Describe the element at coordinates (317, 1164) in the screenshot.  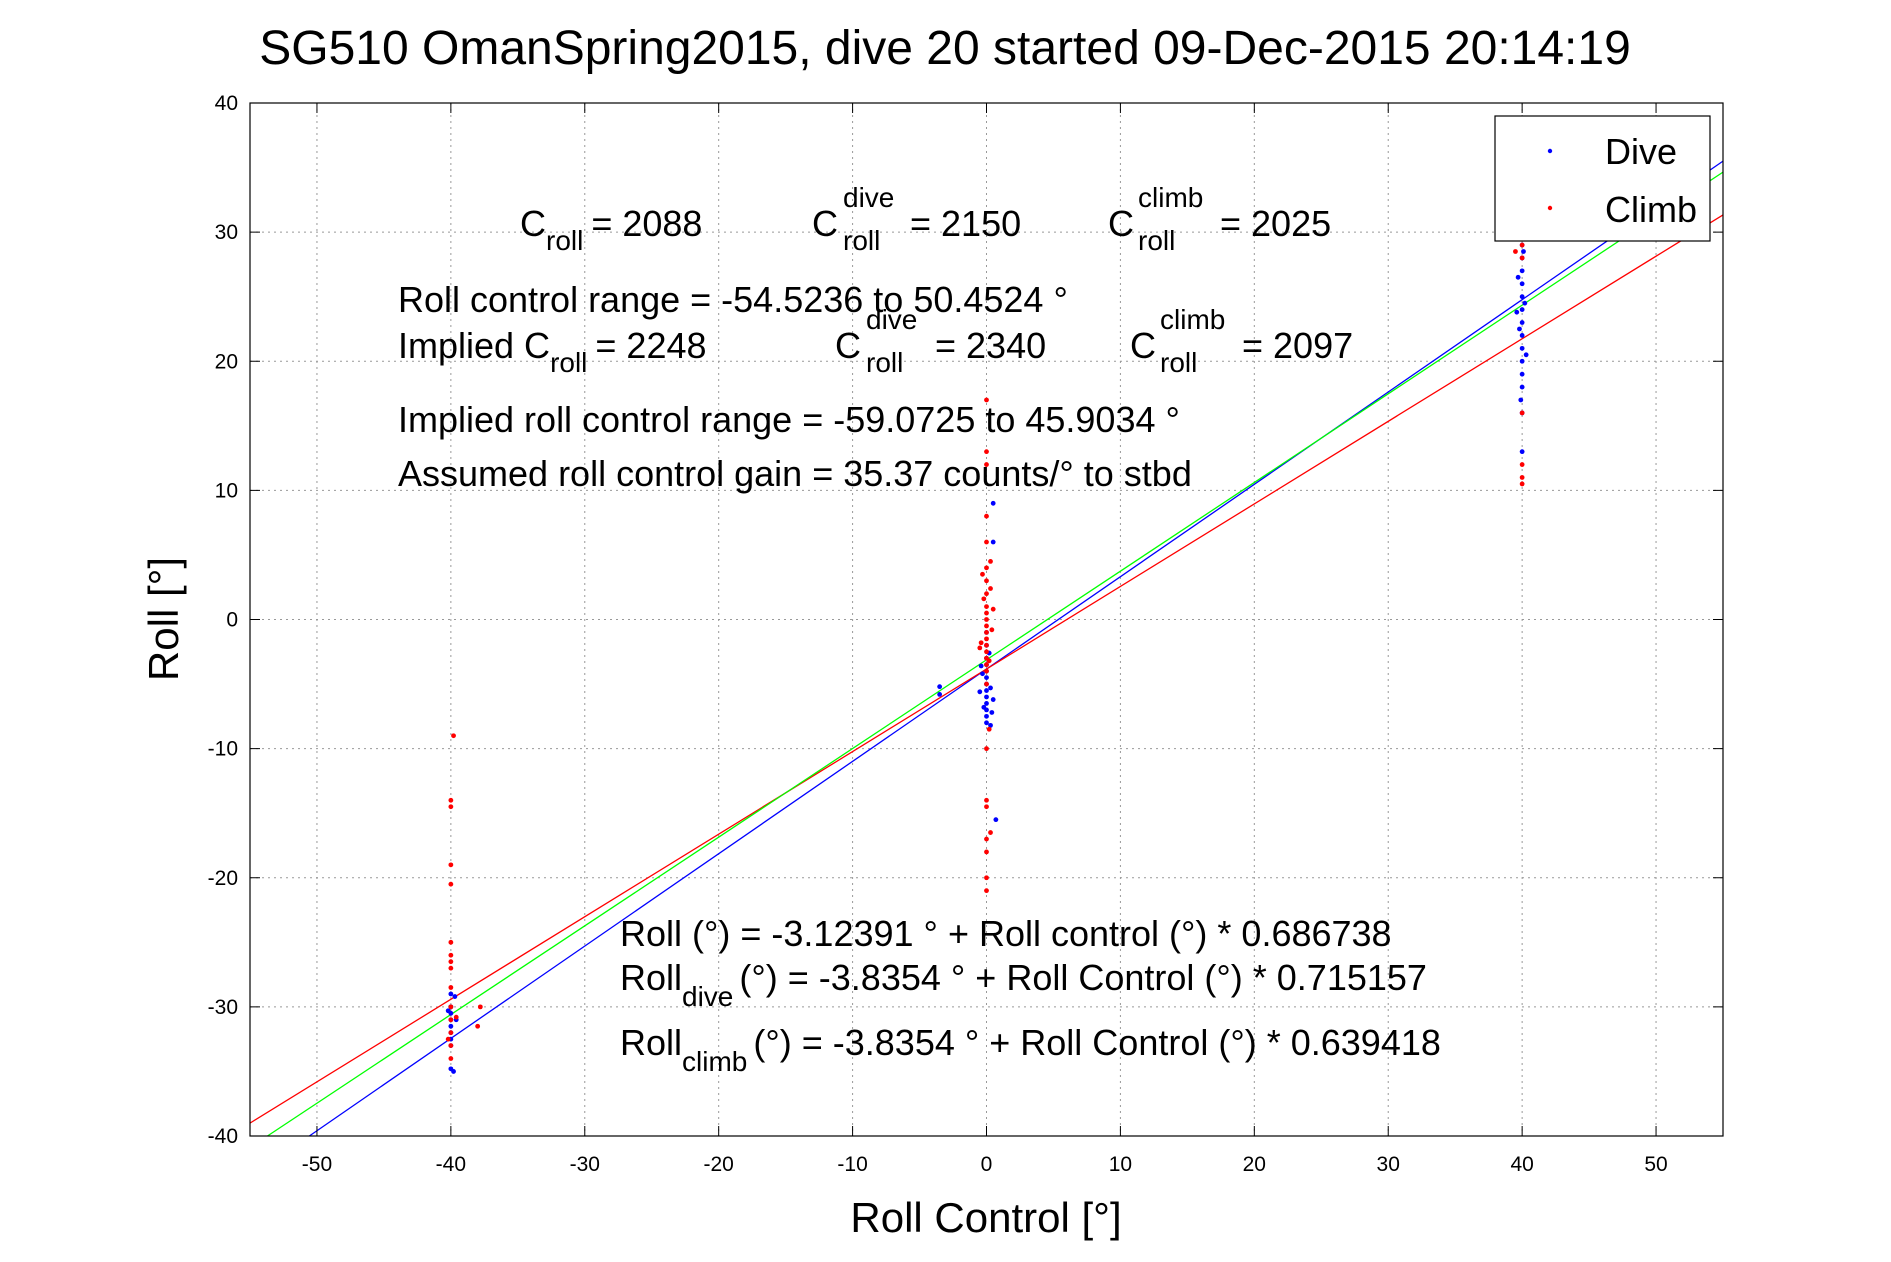
I see `x-tick-label: -50` at that location.